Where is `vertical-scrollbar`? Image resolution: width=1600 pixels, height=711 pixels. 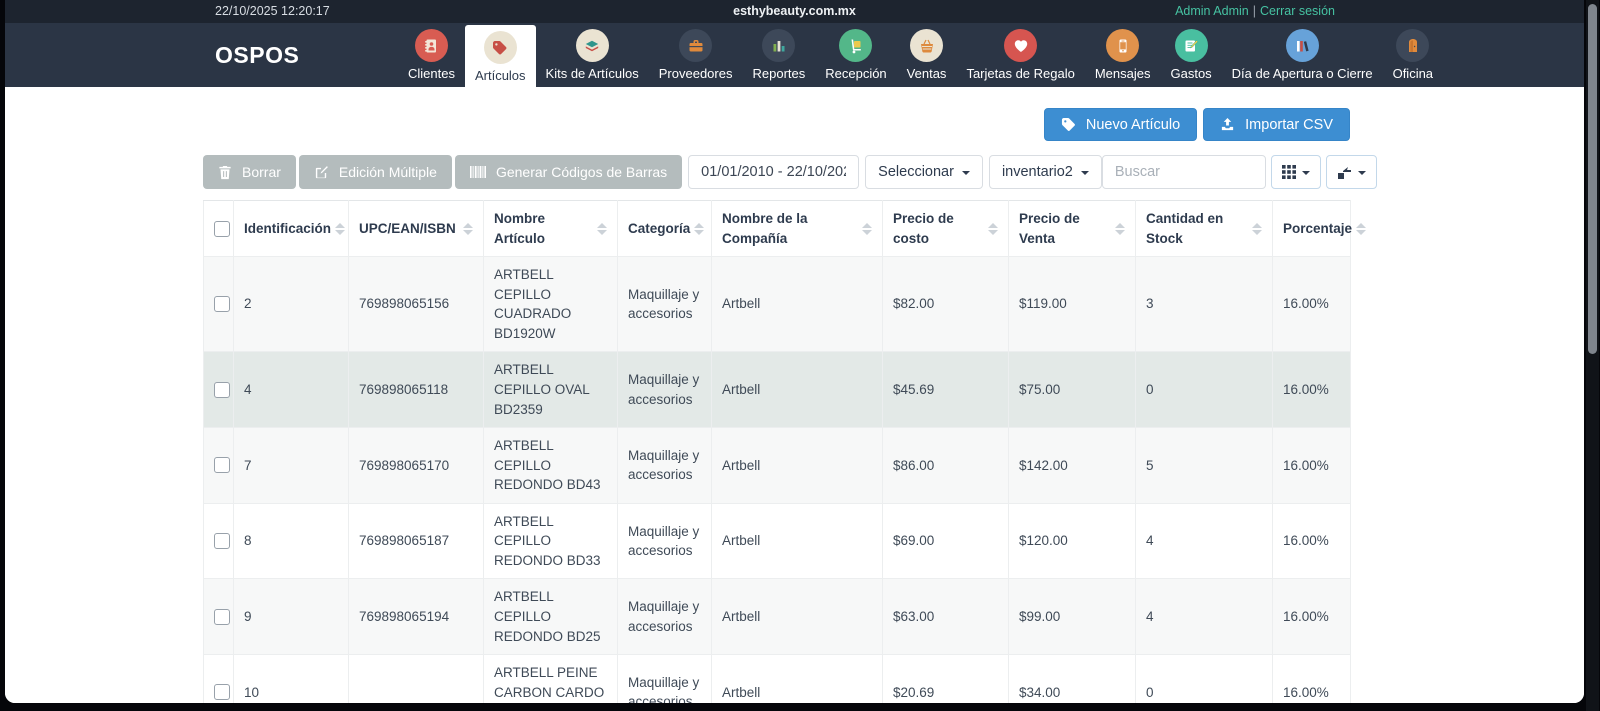
vertical-scrollbar is located at coordinates (1592, 355).